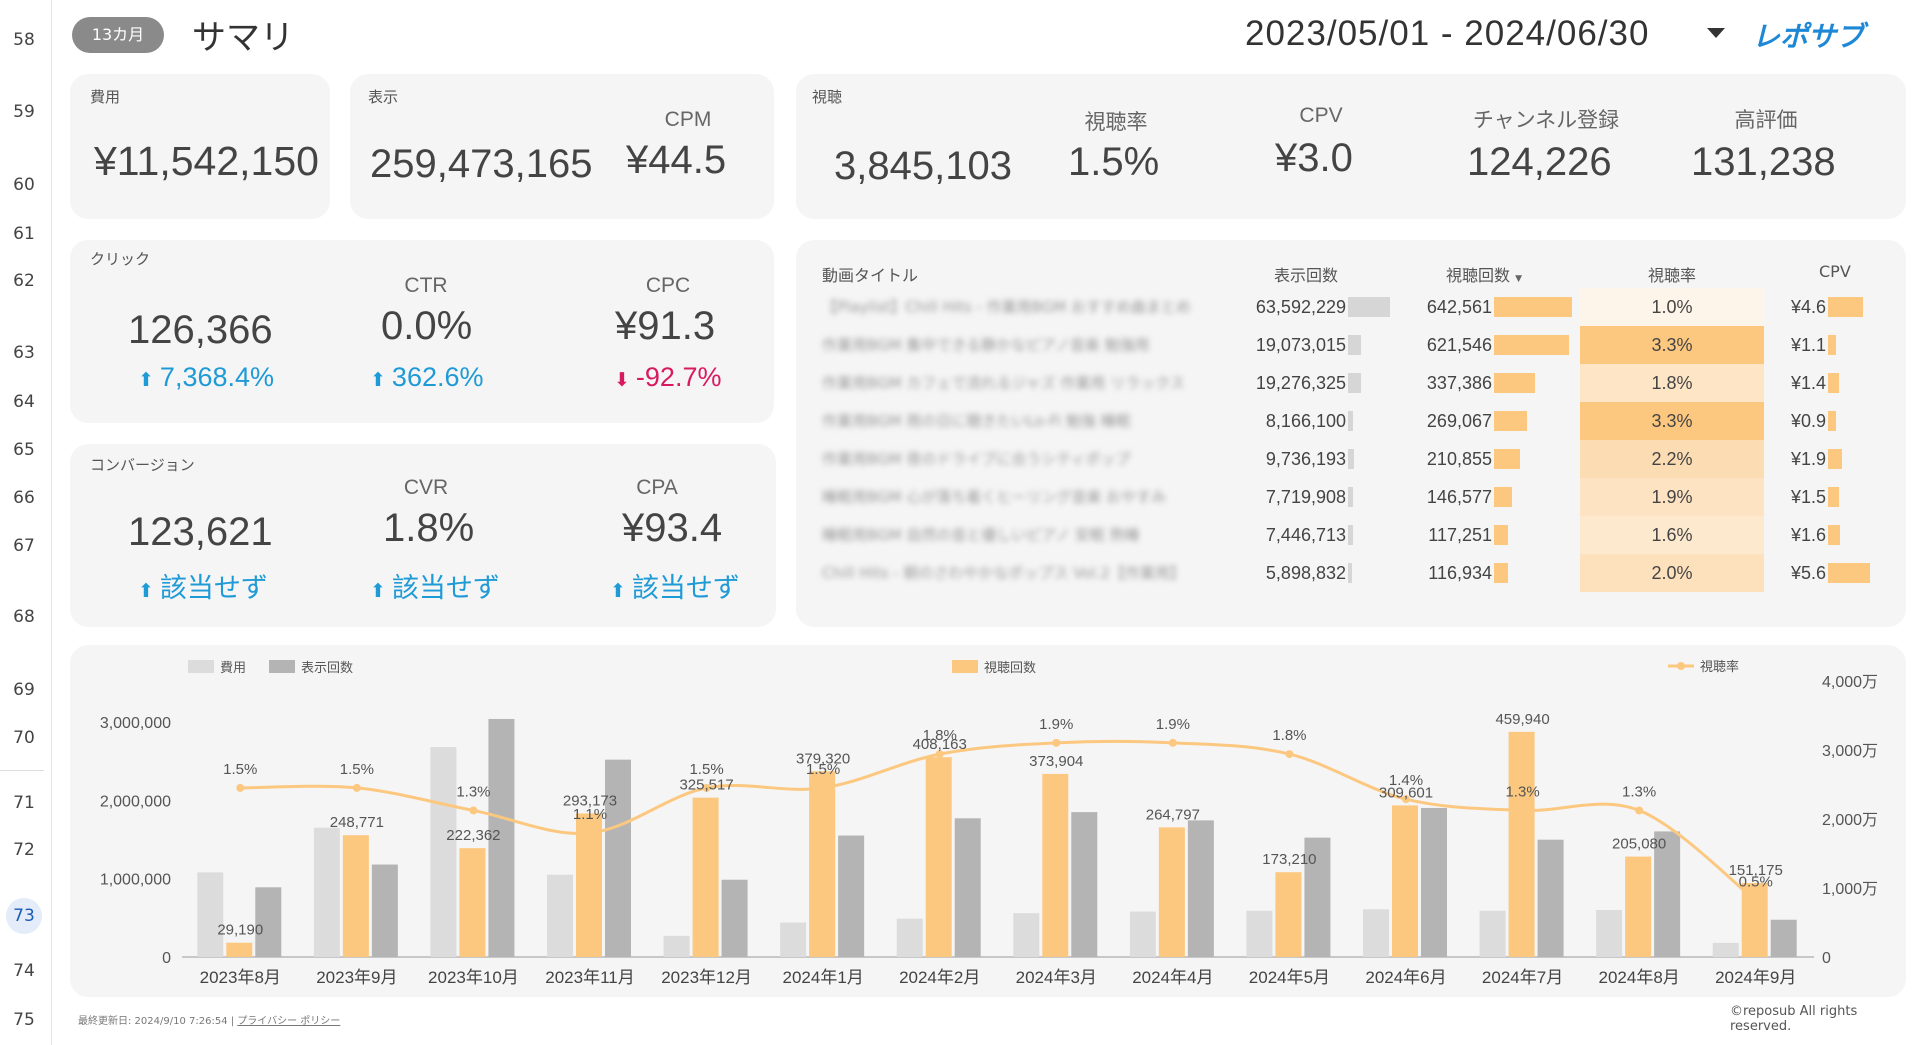 The width and height of the screenshot is (1920, 1045). I want to click on views-value: 116,934, so click(1460, 573).